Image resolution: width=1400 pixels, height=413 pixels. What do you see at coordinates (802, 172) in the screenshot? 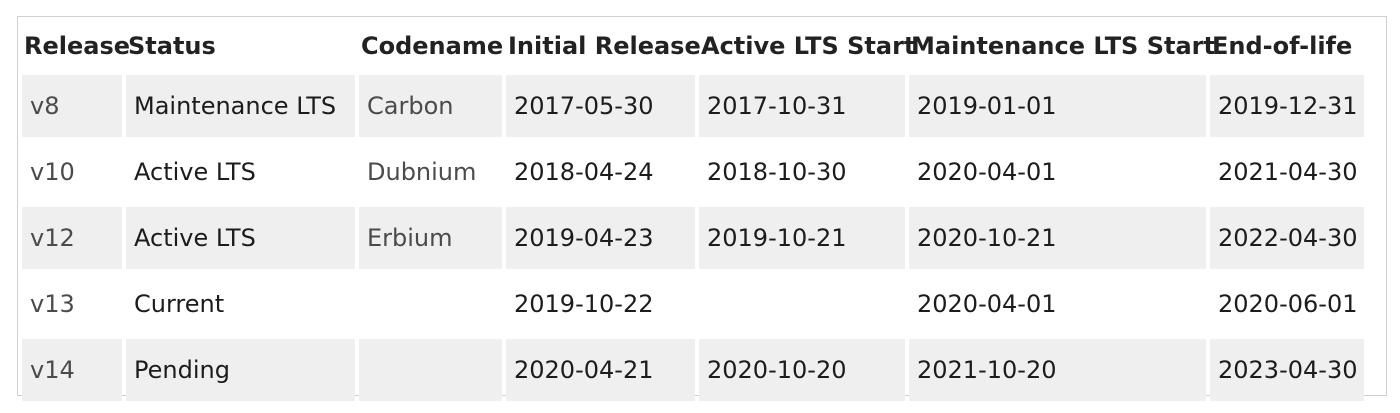
I see `active-lts-start-cell: 2018-10-30` at bounding box center [802, 172].